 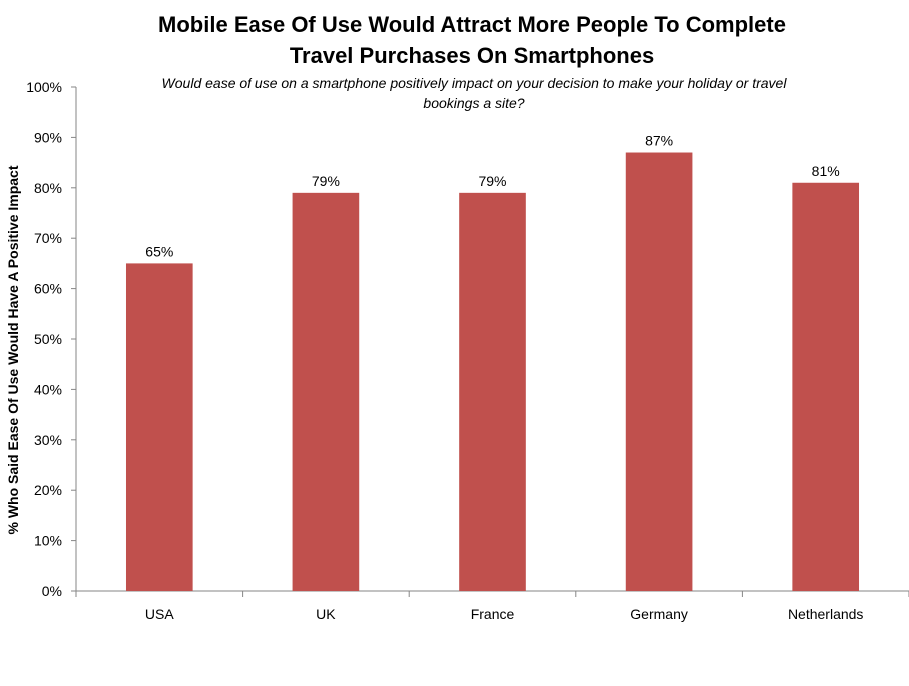 What do you see at coordinates (48, 188) in the screenshot?
I see `y-tick-label: 80%` at bounding box center [48, 188].